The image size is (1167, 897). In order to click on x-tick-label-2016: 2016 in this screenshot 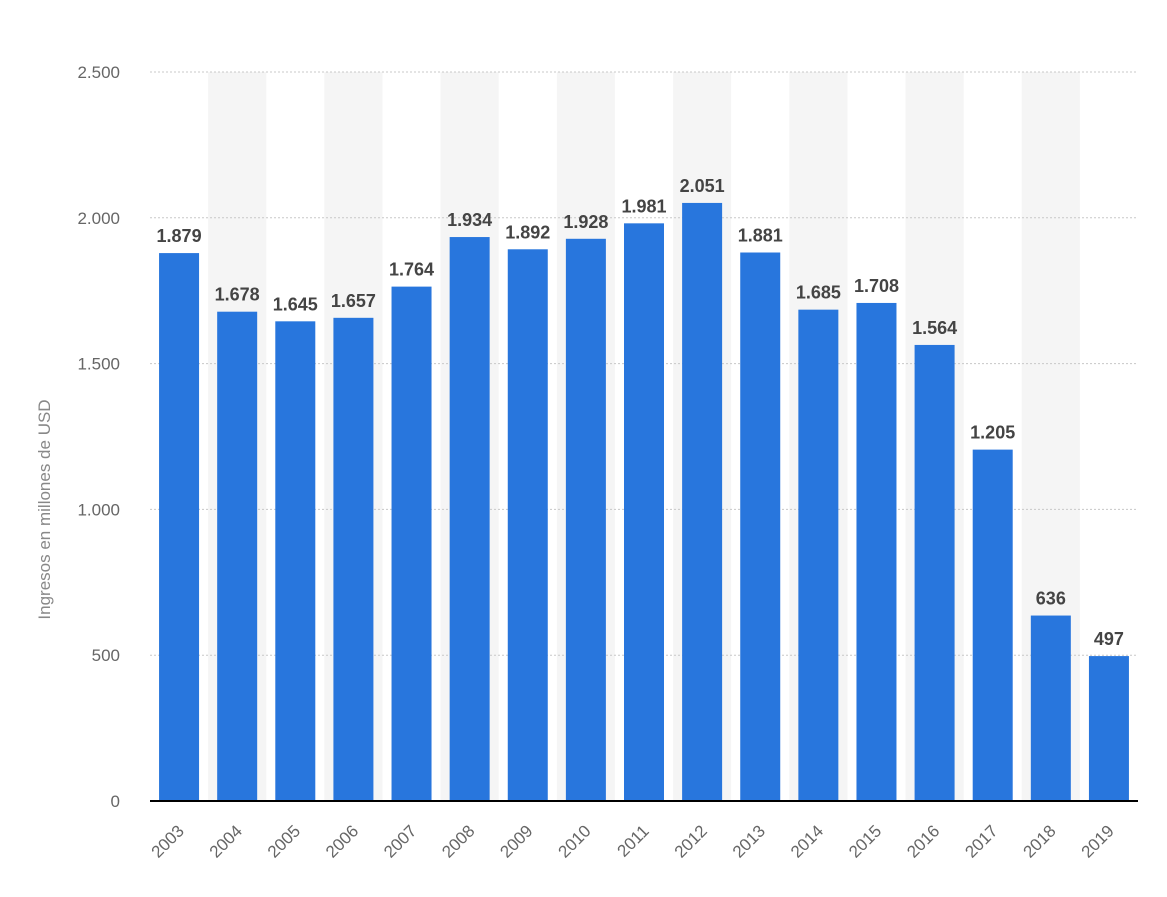, I will do `click(923, 841)`.